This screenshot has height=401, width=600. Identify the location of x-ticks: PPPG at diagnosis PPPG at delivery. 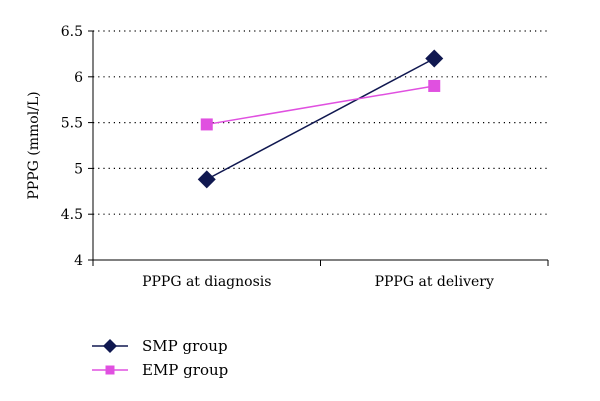
(320, 275).